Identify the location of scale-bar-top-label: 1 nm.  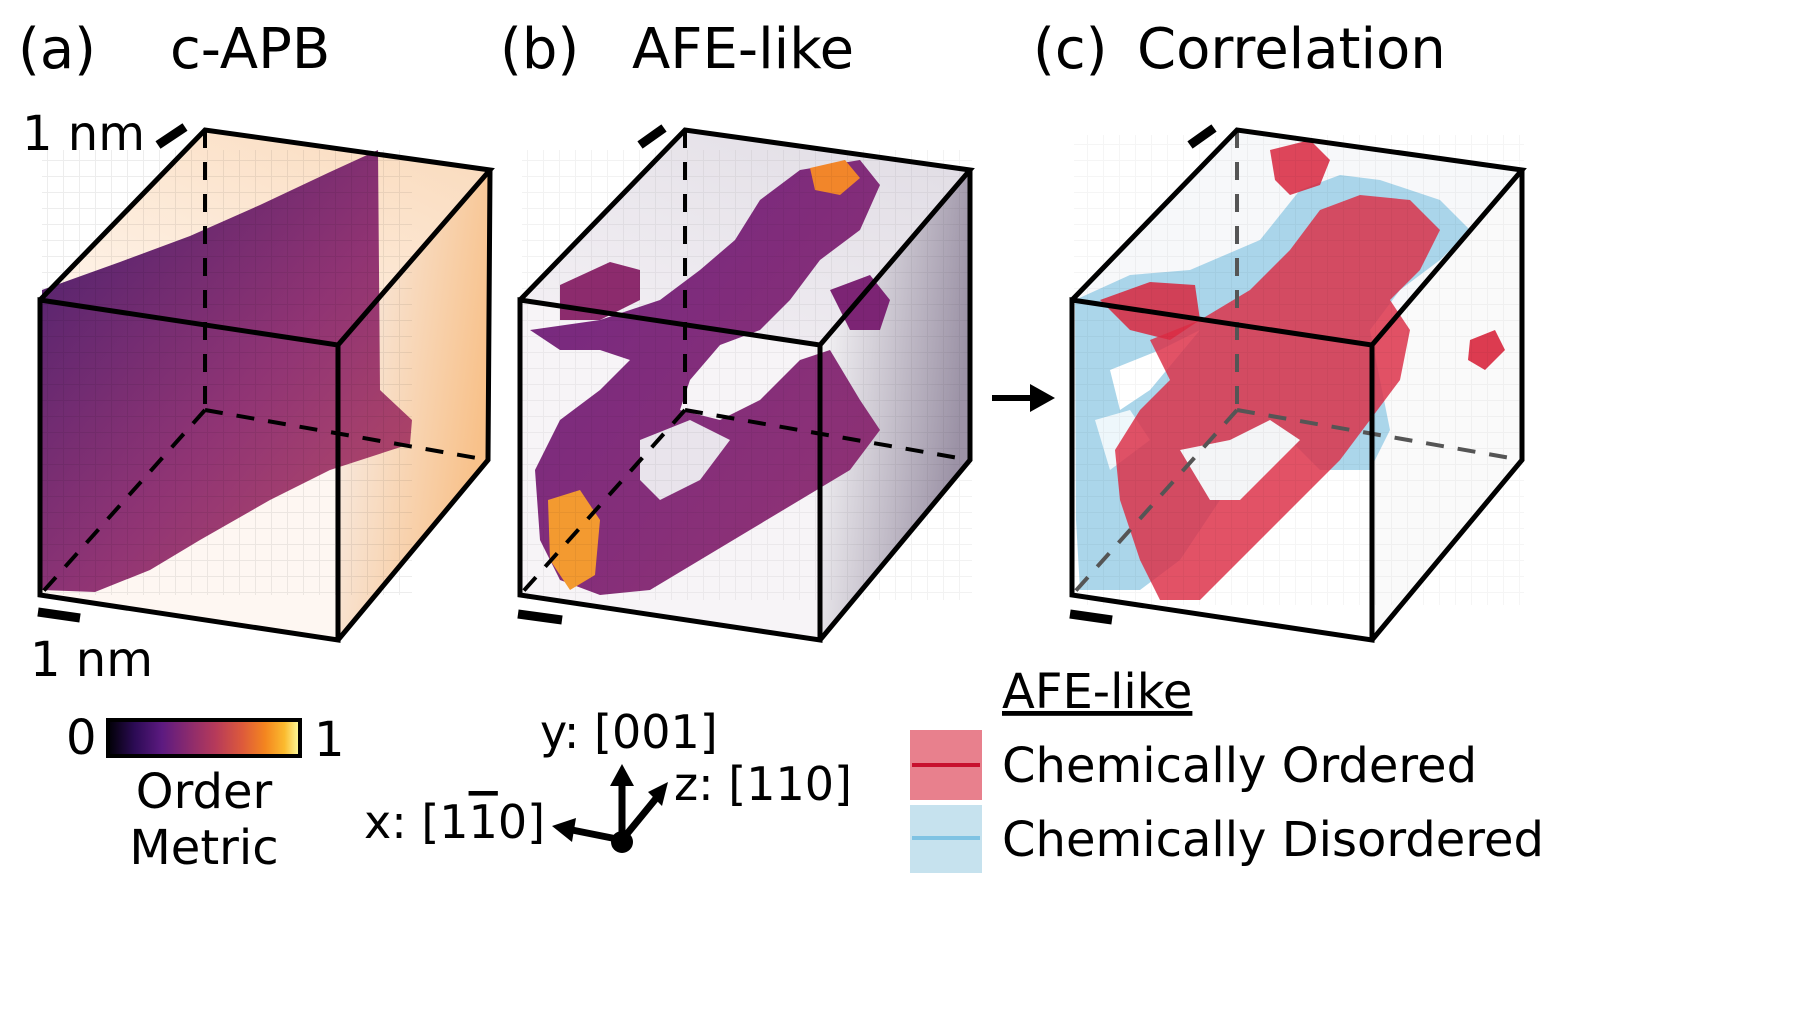
(83, 134).